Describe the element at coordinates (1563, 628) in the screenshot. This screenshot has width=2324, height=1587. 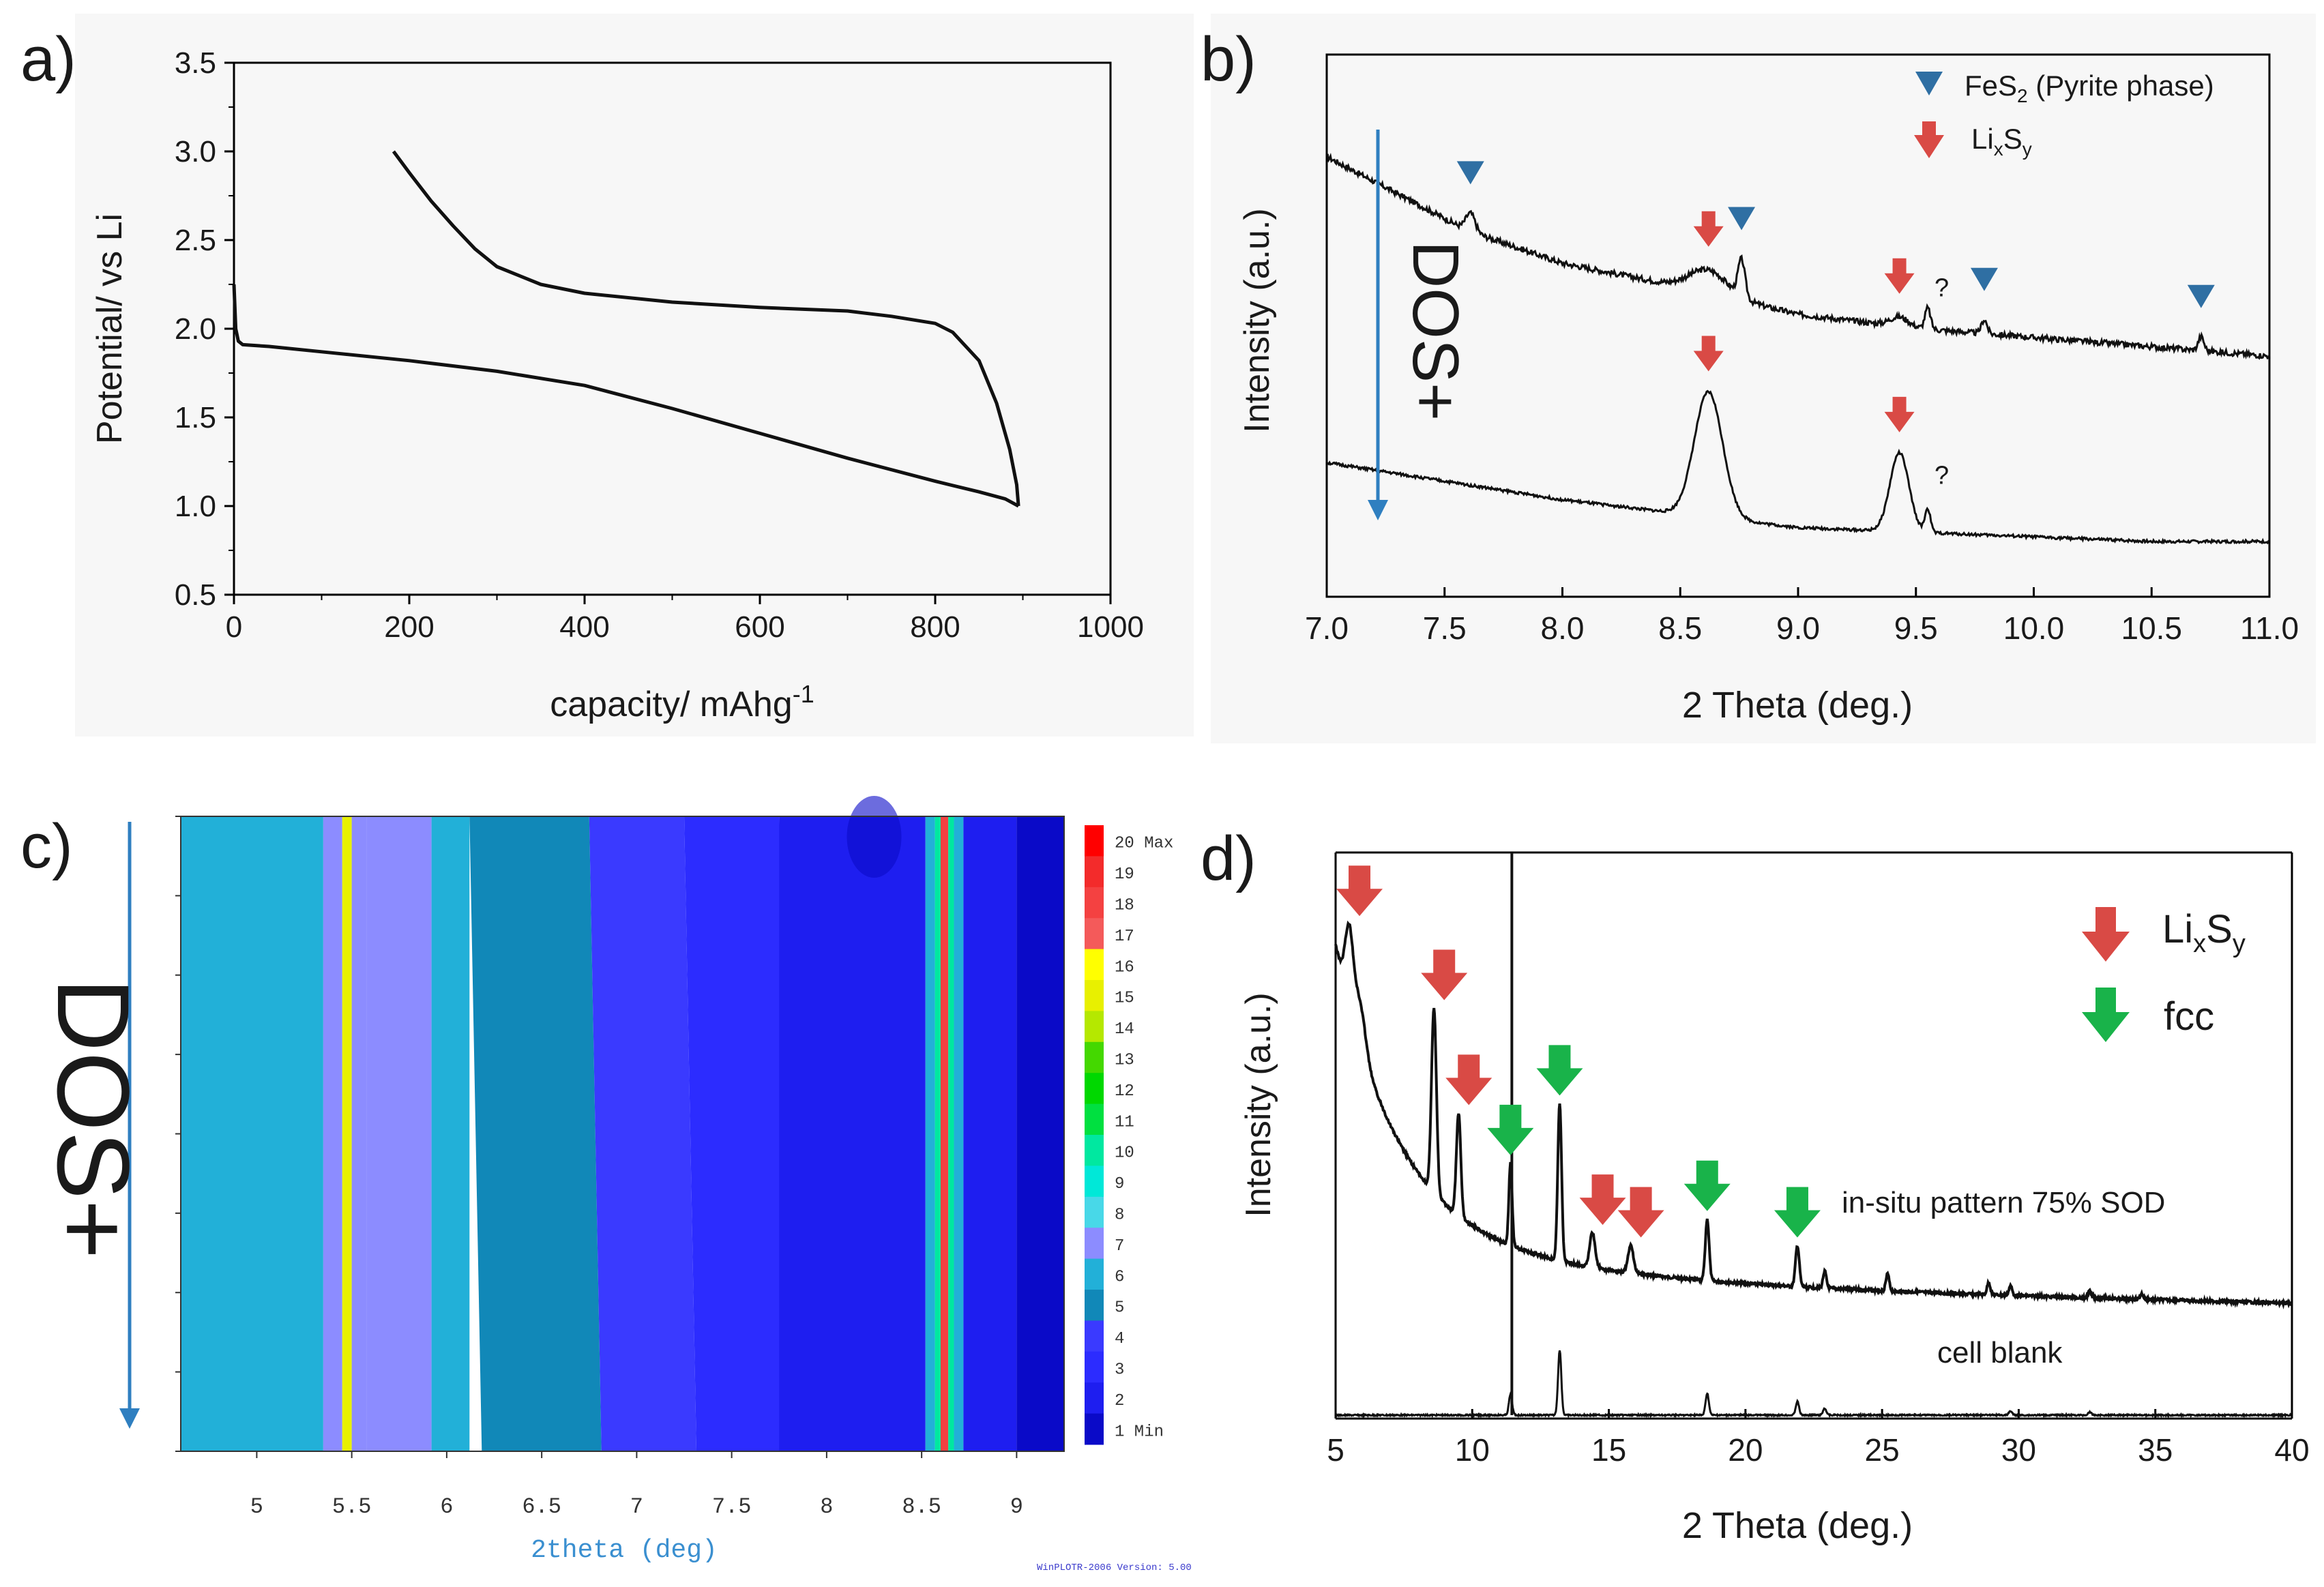
I see `panel-b-x-tick-label: 8.0` at that location.